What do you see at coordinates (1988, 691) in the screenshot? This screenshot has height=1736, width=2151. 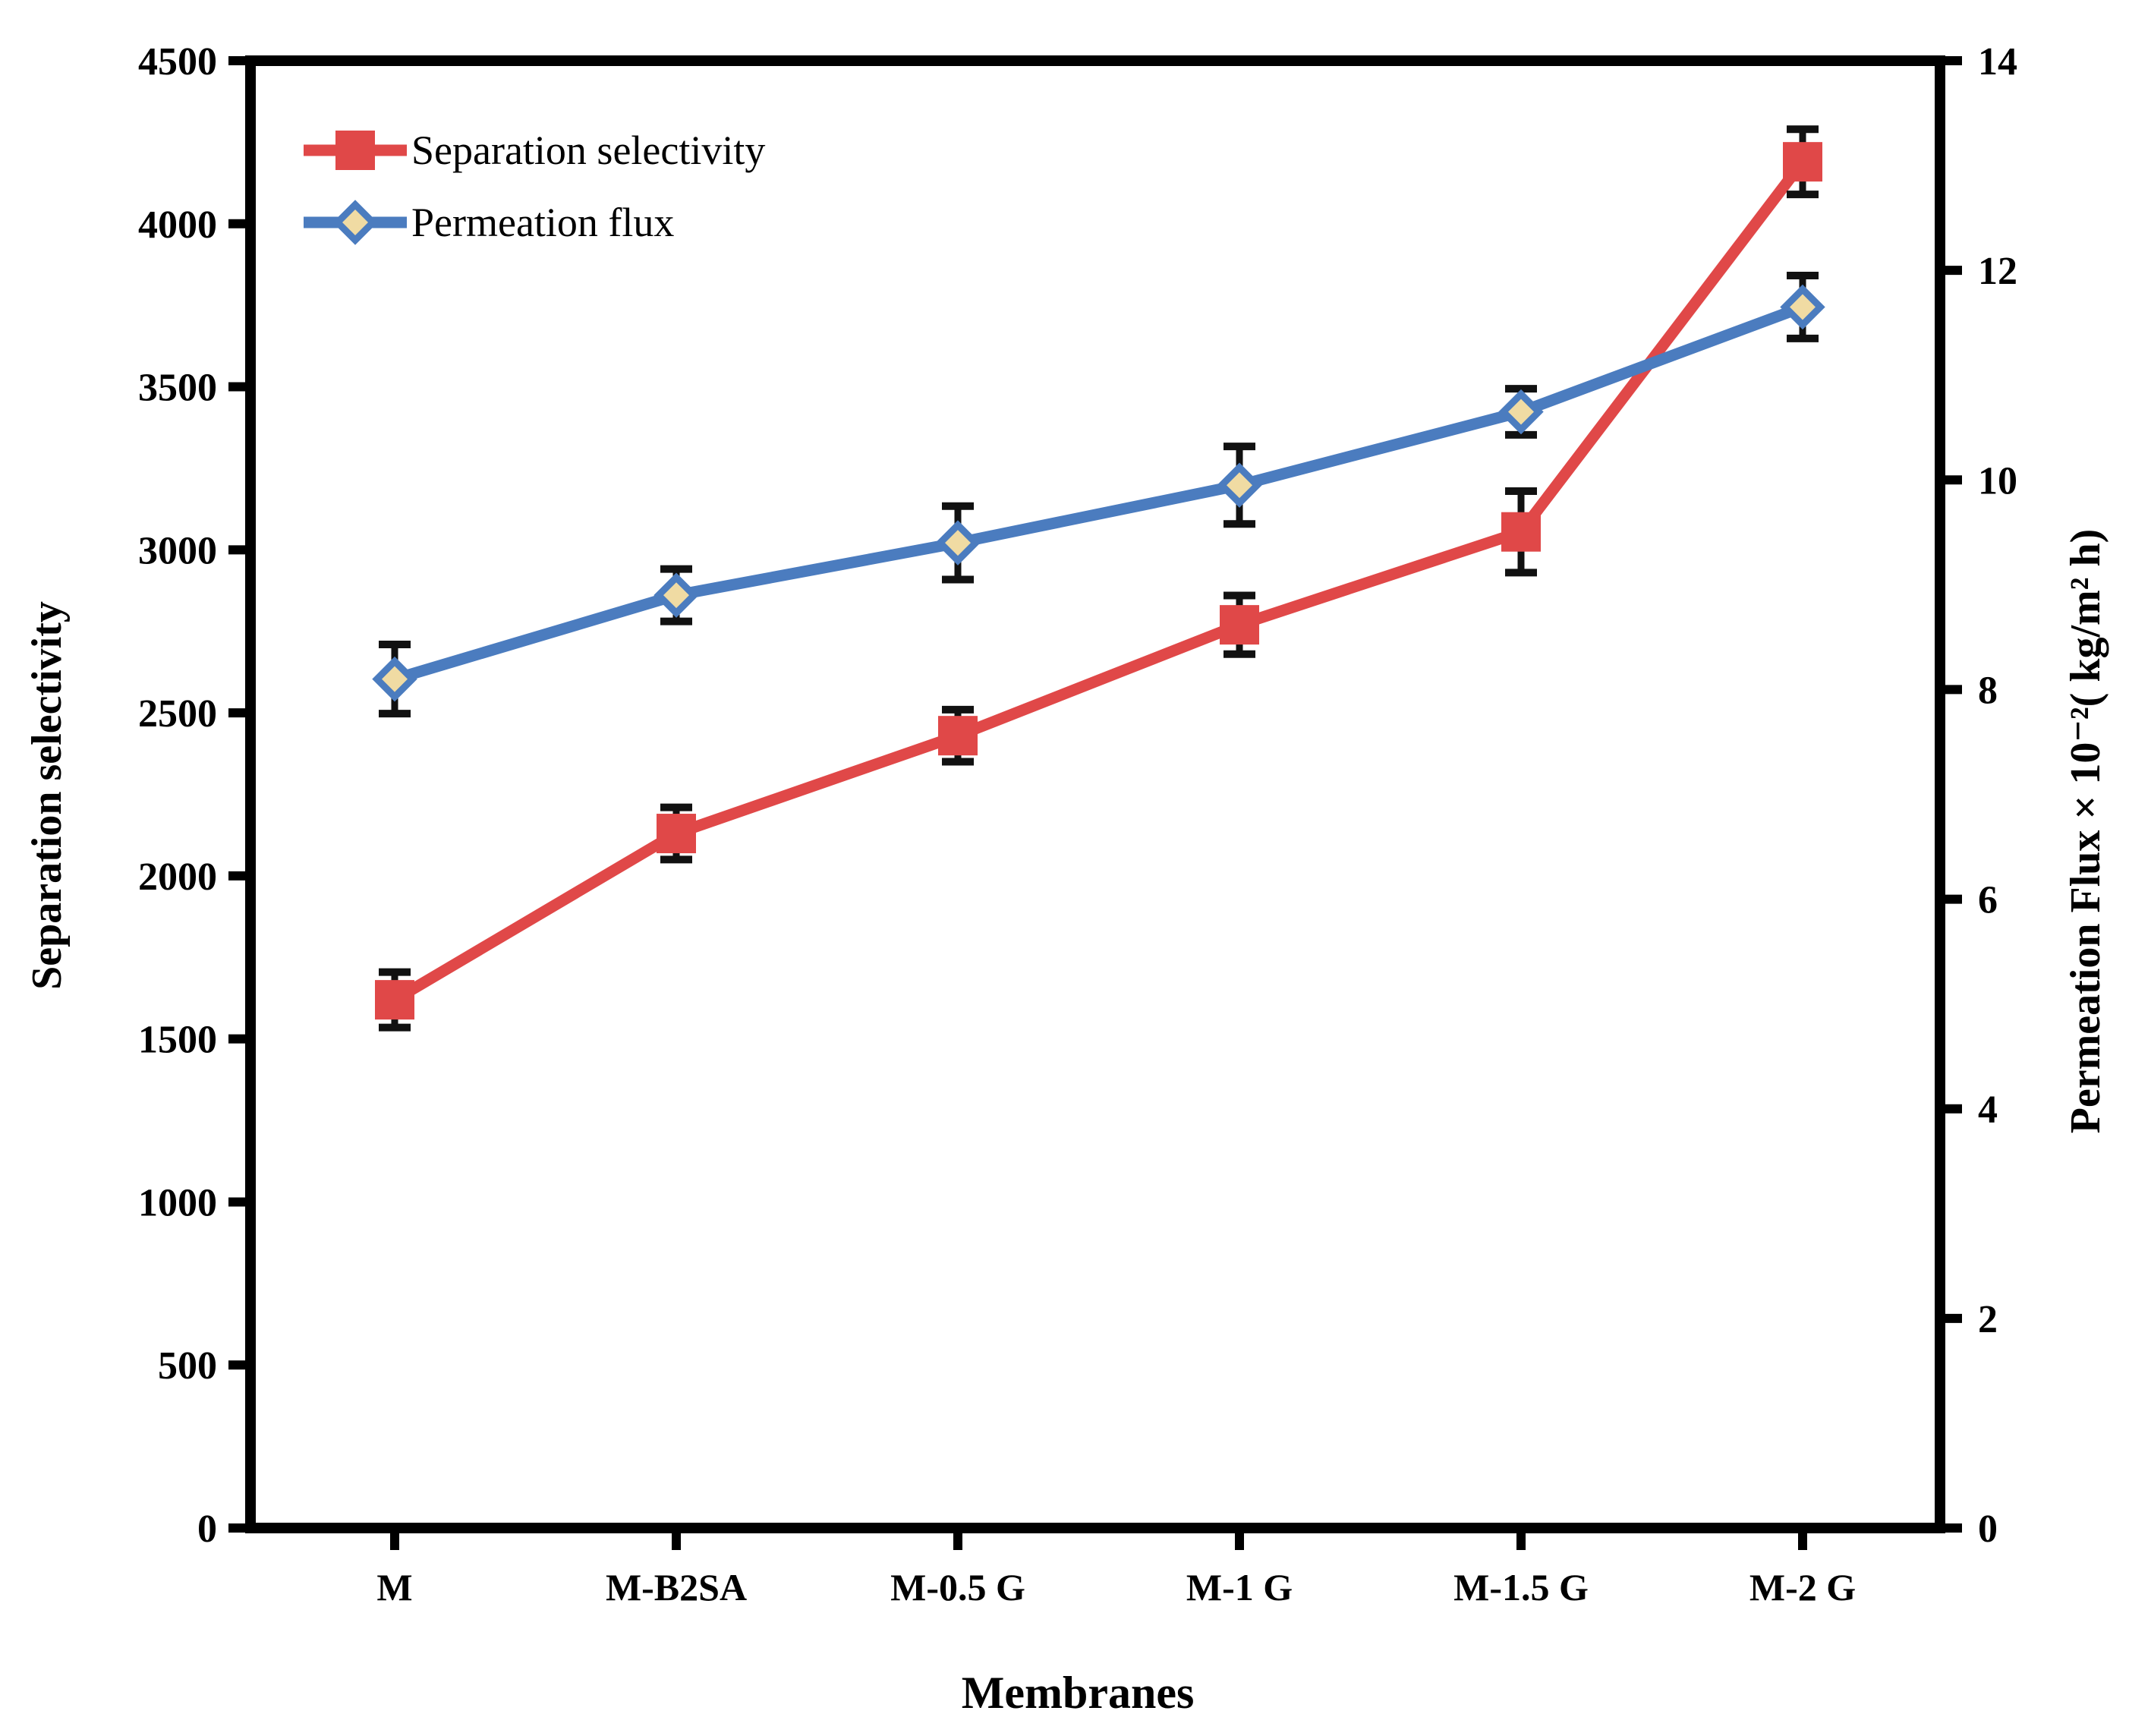 I see `right-axis-tick-label: 8` at bounding box center [1988, 691].